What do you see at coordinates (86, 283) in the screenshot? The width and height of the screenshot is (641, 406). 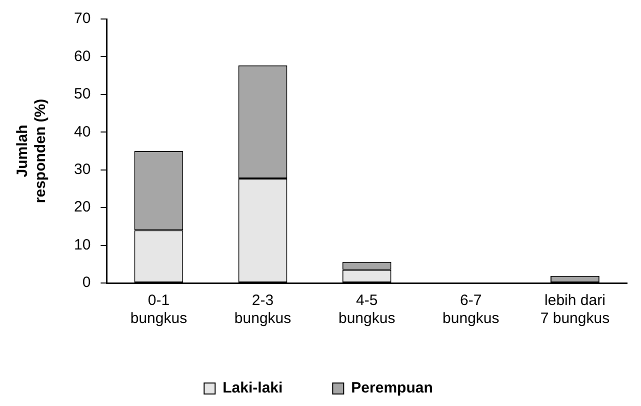 I see `y-tick-label: 0` at bounding box center [86, 283].